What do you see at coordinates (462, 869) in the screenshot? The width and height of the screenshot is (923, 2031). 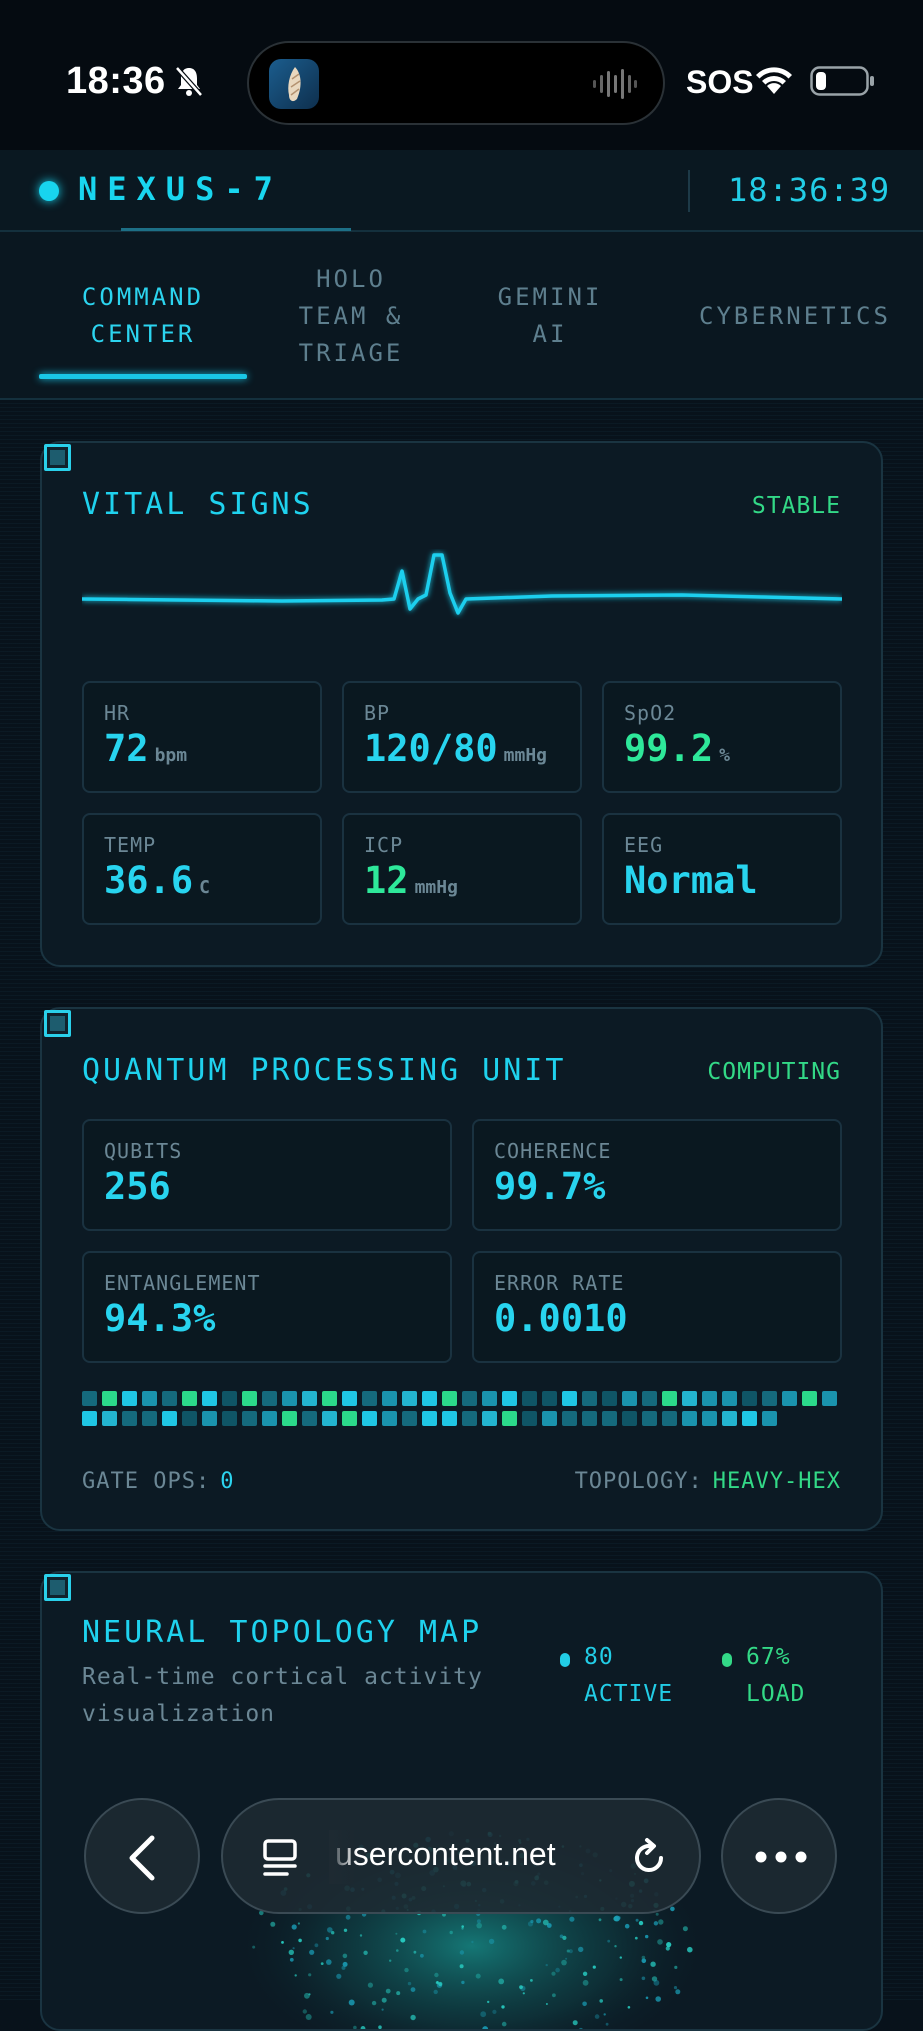 I see `metric-icp: ICP 12 mmHg` at bounding box center [462, 869].